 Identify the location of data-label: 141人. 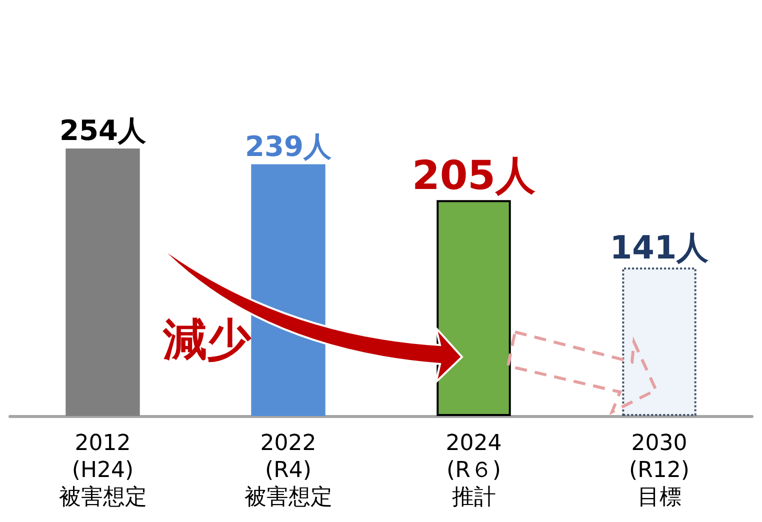
(660, 247).